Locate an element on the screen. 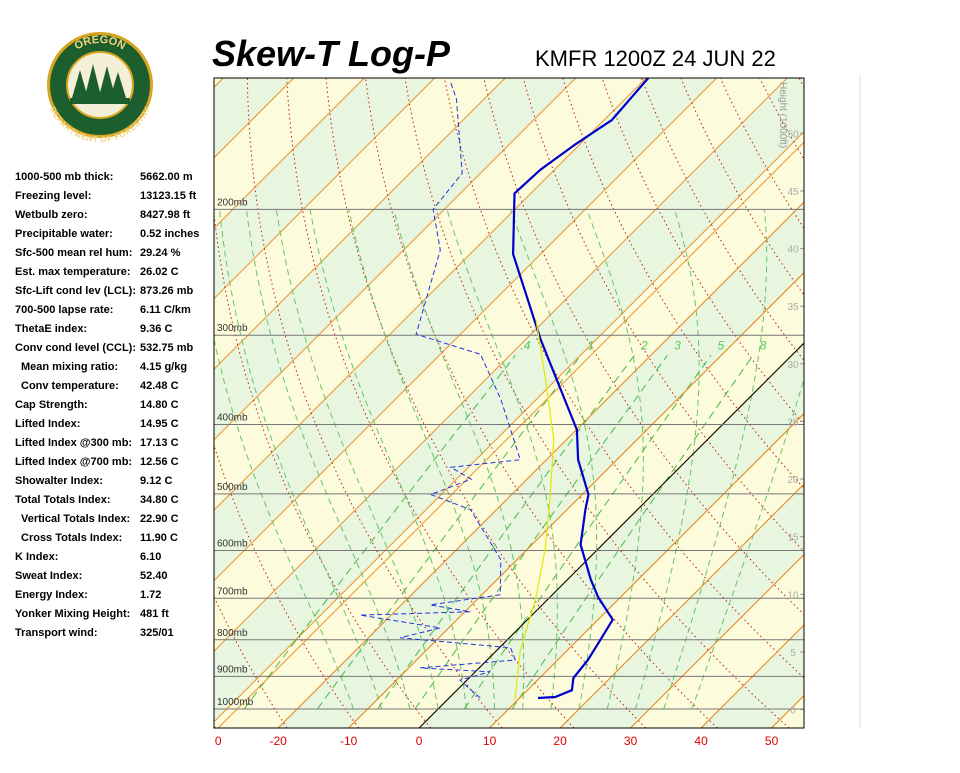  stat-label: Lifted Index @300 mb: is located at coordinates (73, 443).